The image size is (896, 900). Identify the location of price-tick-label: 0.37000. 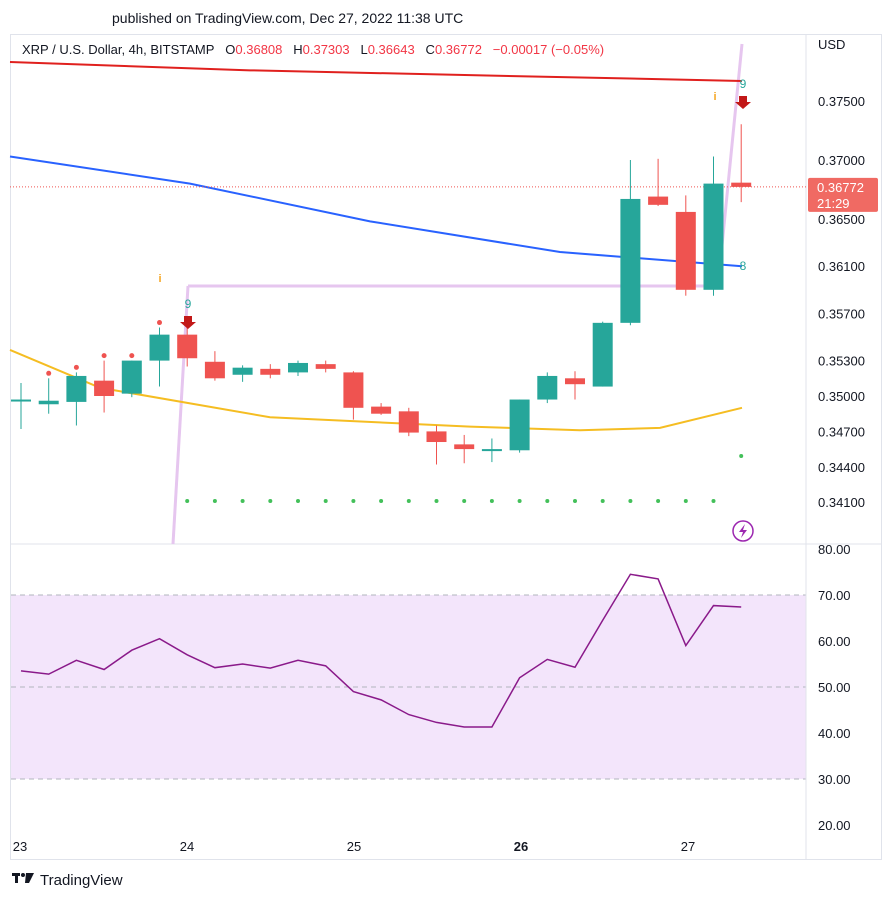
(841, 160).